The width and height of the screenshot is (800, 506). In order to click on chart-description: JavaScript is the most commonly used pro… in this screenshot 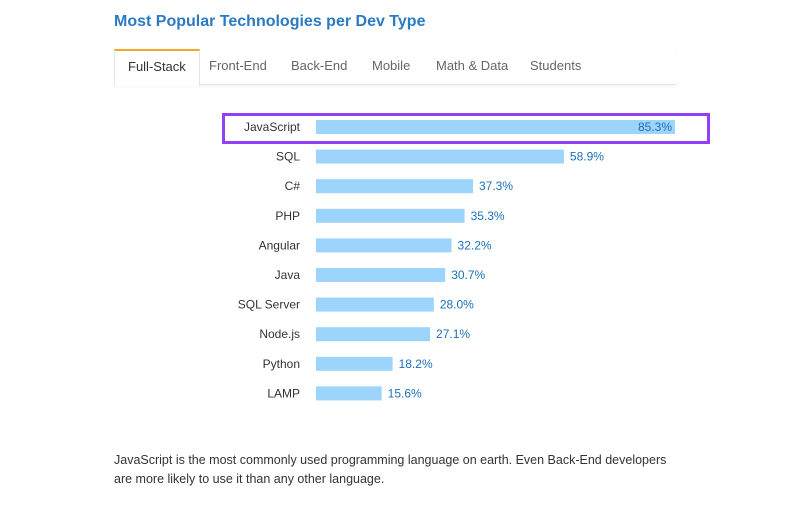, I will do `click(390, 469)`.